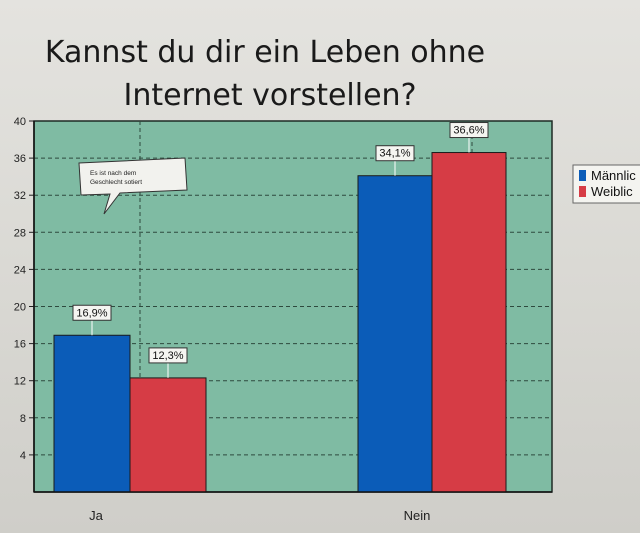  What do you see at coordinates (612, 191) in the screenshot?
I see `legend-label-female: Weiblic` at bounding box center [612, 191].